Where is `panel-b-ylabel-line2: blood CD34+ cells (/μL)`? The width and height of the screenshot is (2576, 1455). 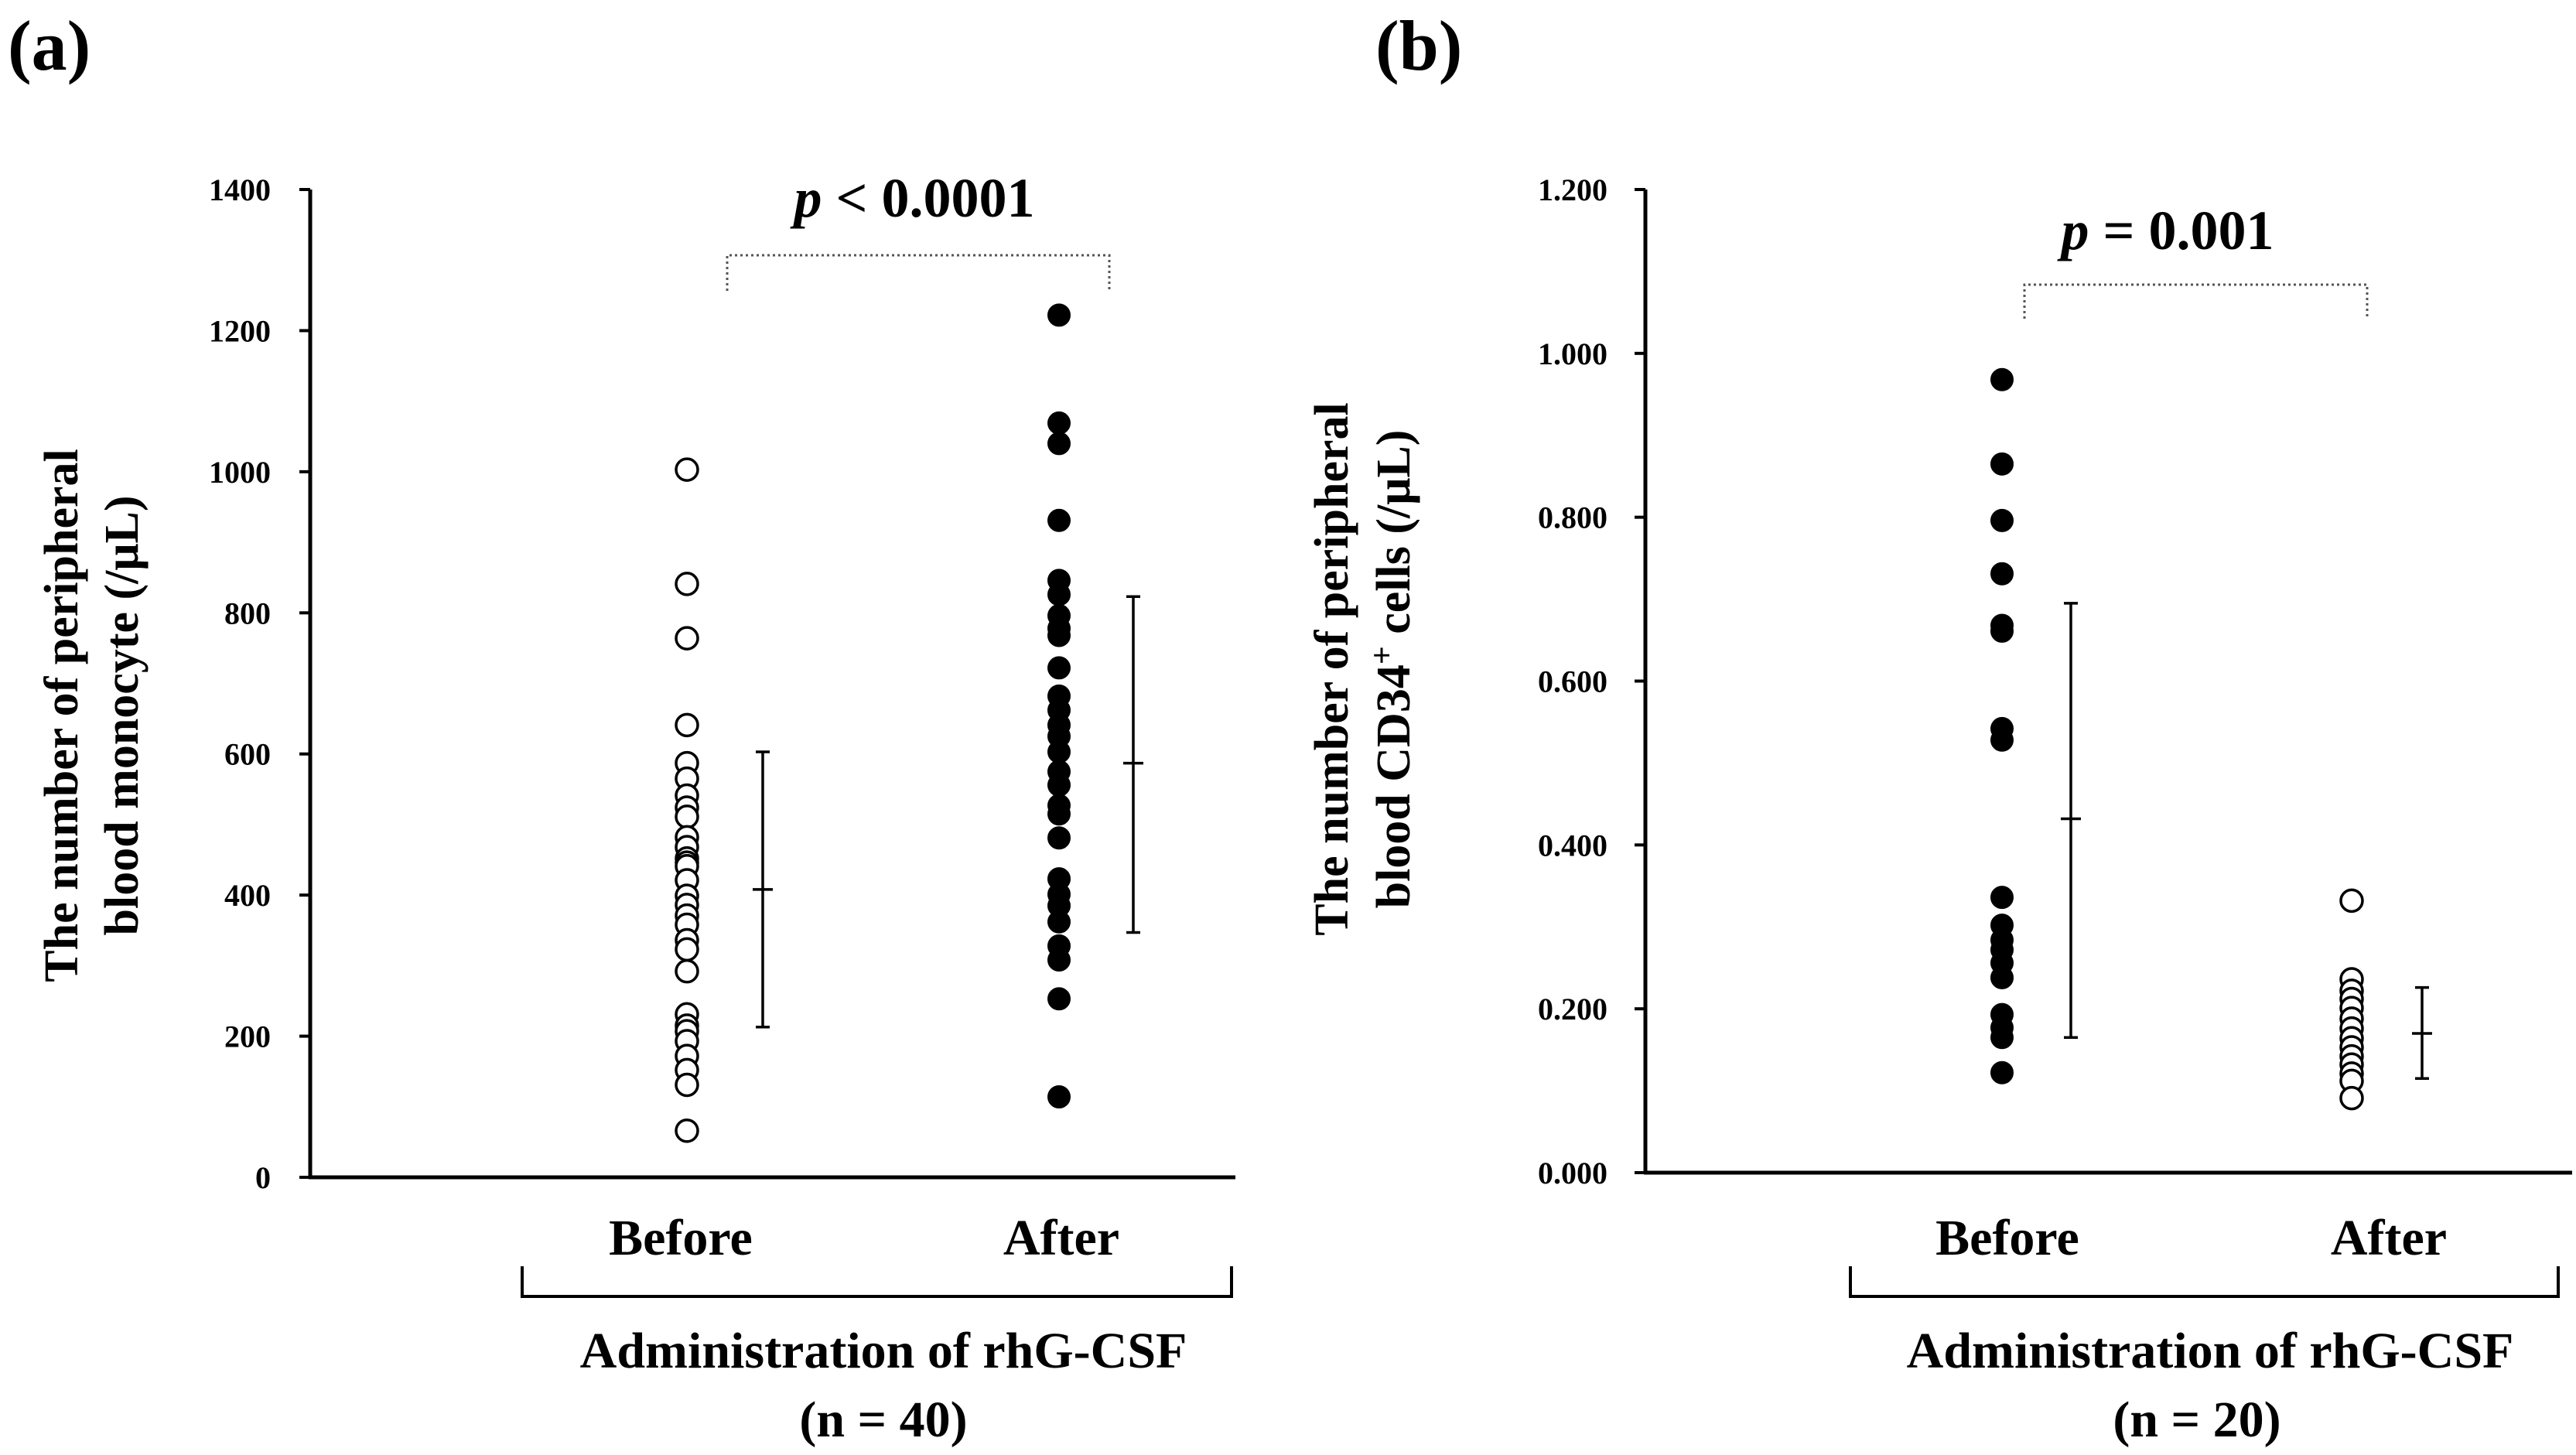 panel-b-ylabel-line2: blood CD34+ cells (/μL) is located at coordinates (1392, 670).